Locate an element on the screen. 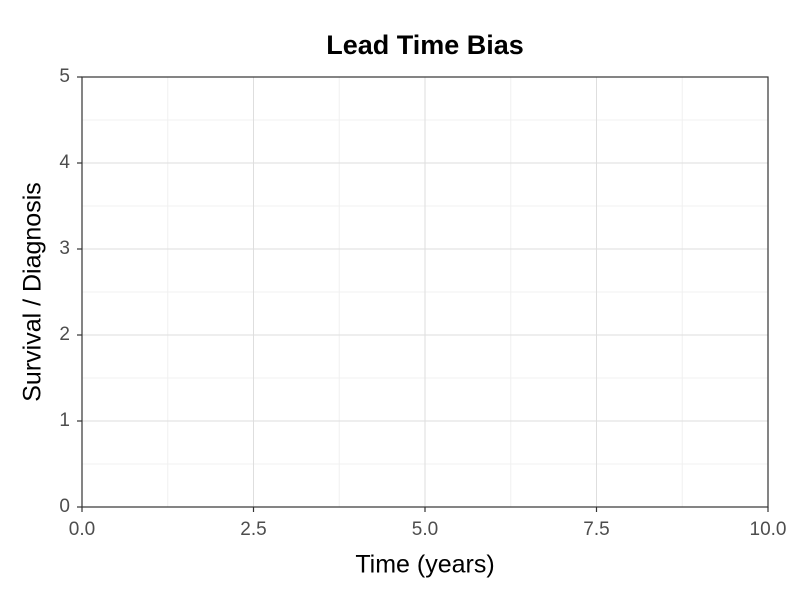  y-tick-label: 5 is located at coordinates (64, 76).